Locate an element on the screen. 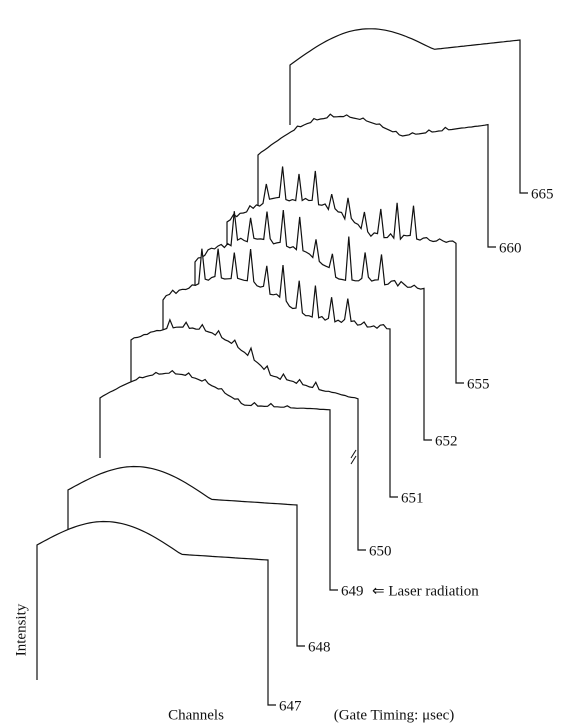  gate-timing-label: 650 is located at coordinates (380, 551).